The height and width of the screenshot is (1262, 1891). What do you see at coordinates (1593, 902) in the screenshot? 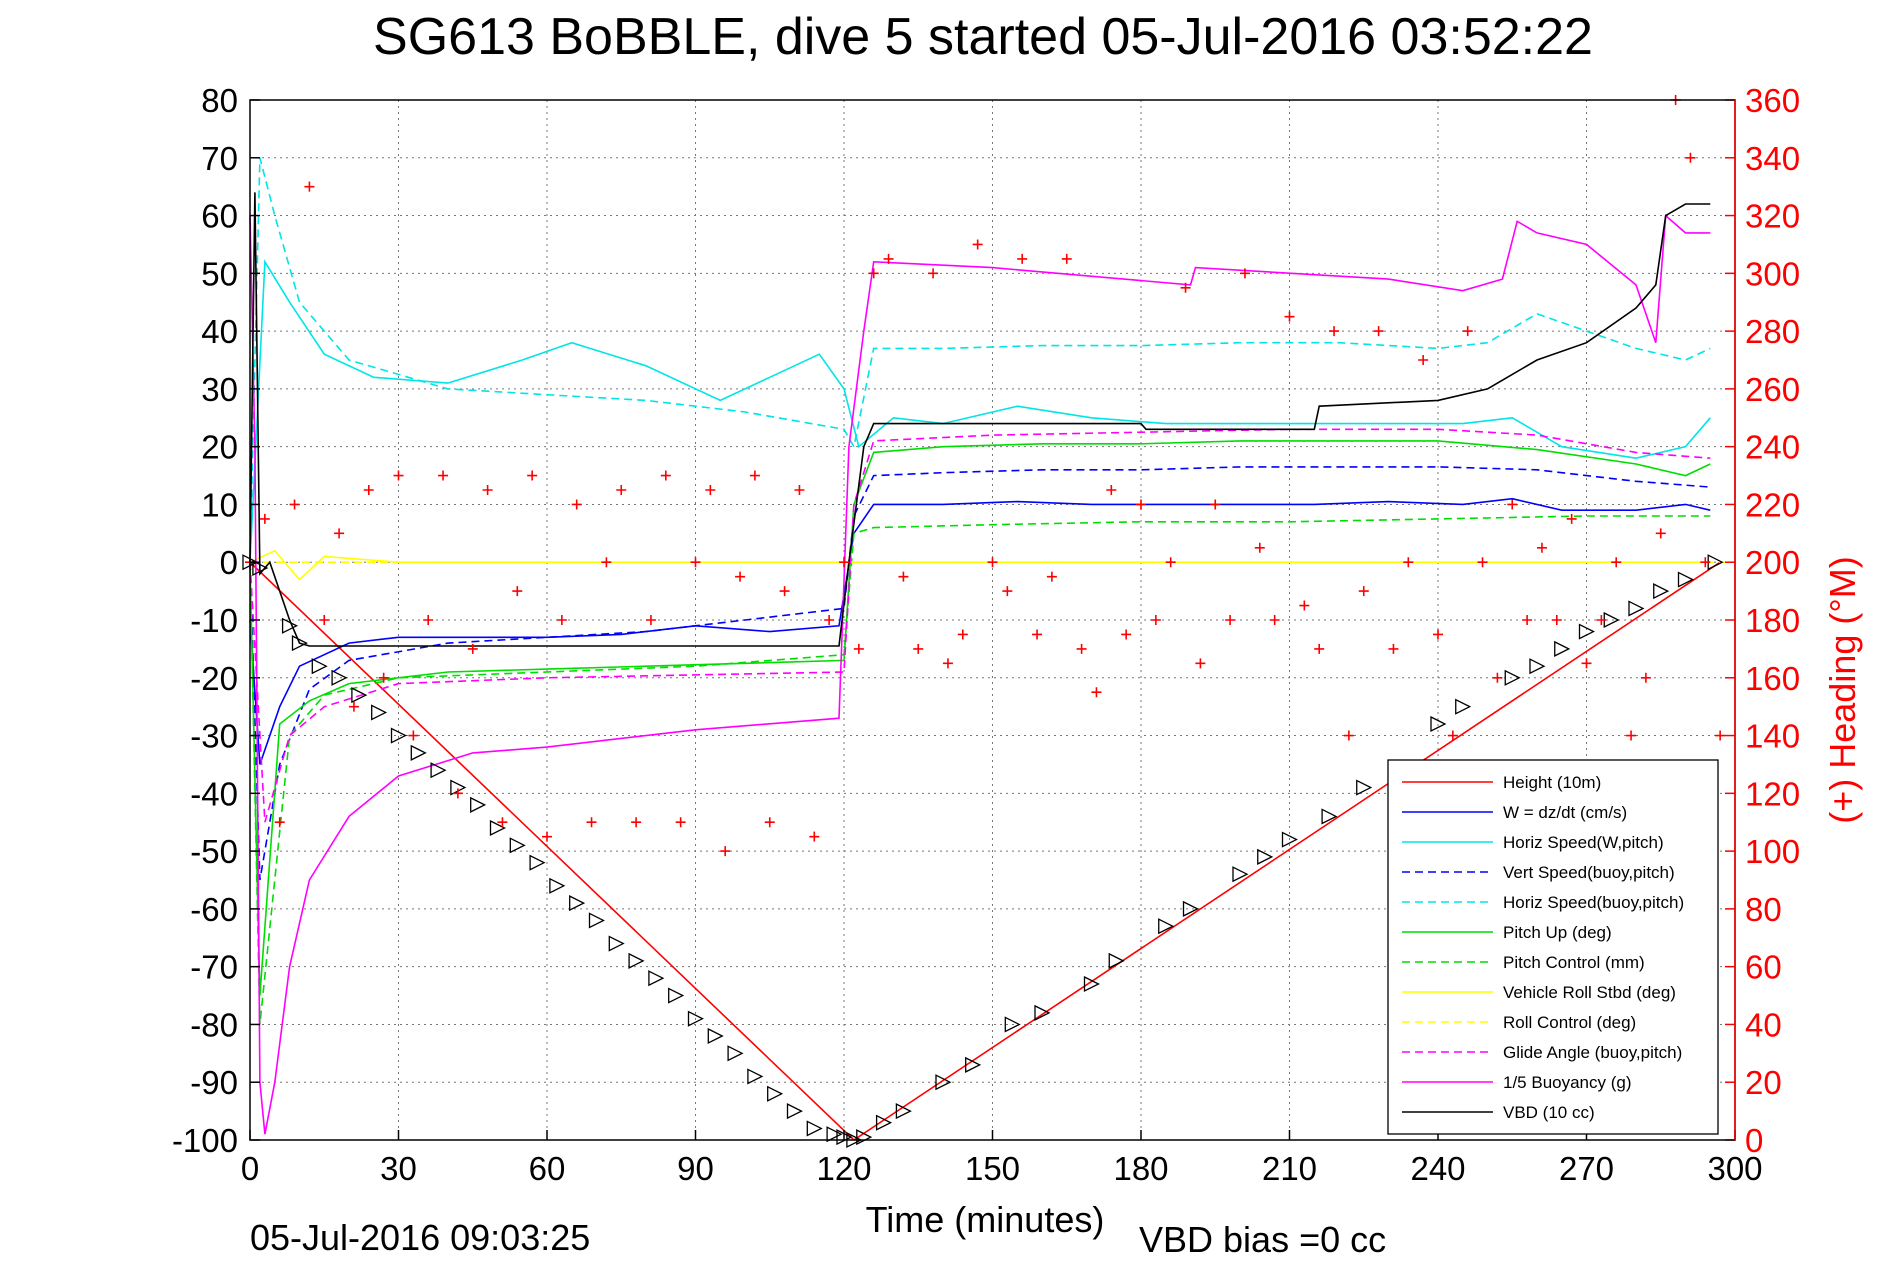
I see `legend-label: Horiz Speed(buoy,pitch)` at bounding box center [1593, 902].